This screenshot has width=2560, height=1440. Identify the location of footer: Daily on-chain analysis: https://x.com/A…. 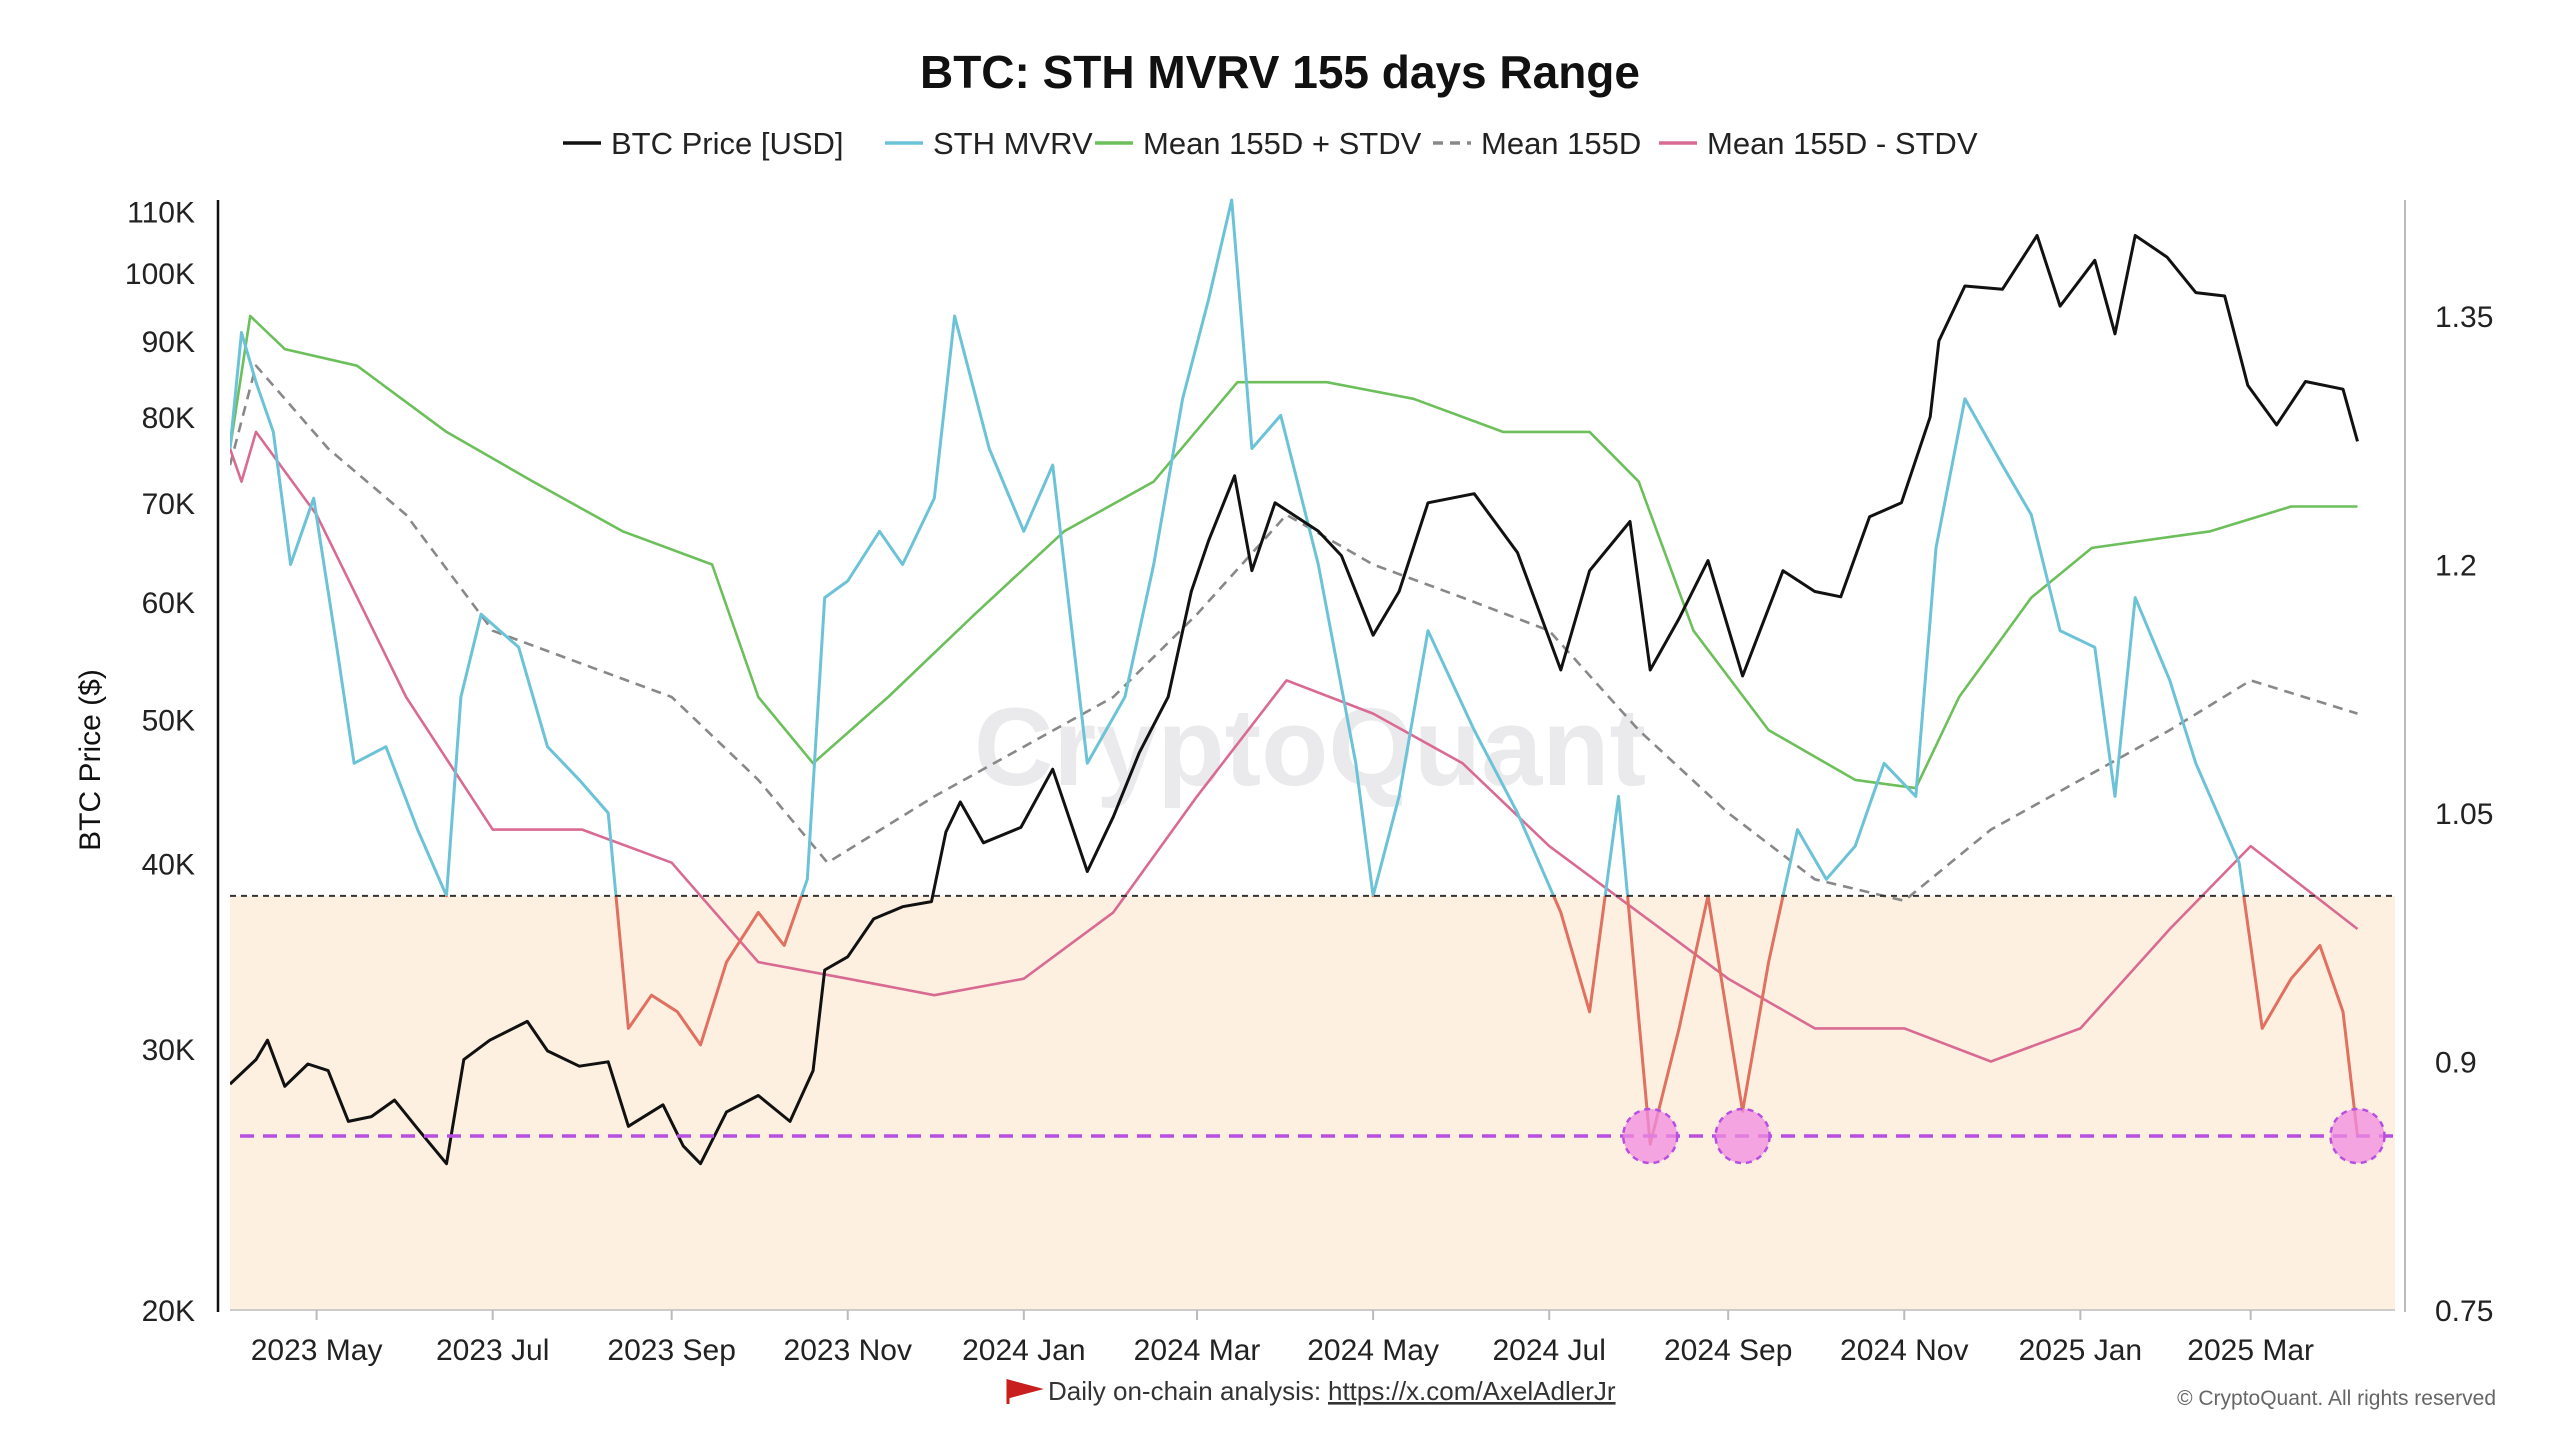
(1751, 1393).